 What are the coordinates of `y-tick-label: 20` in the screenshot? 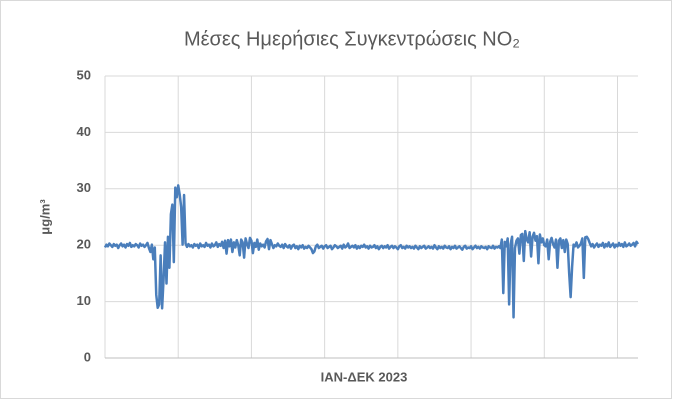 It's located at (84, 244).